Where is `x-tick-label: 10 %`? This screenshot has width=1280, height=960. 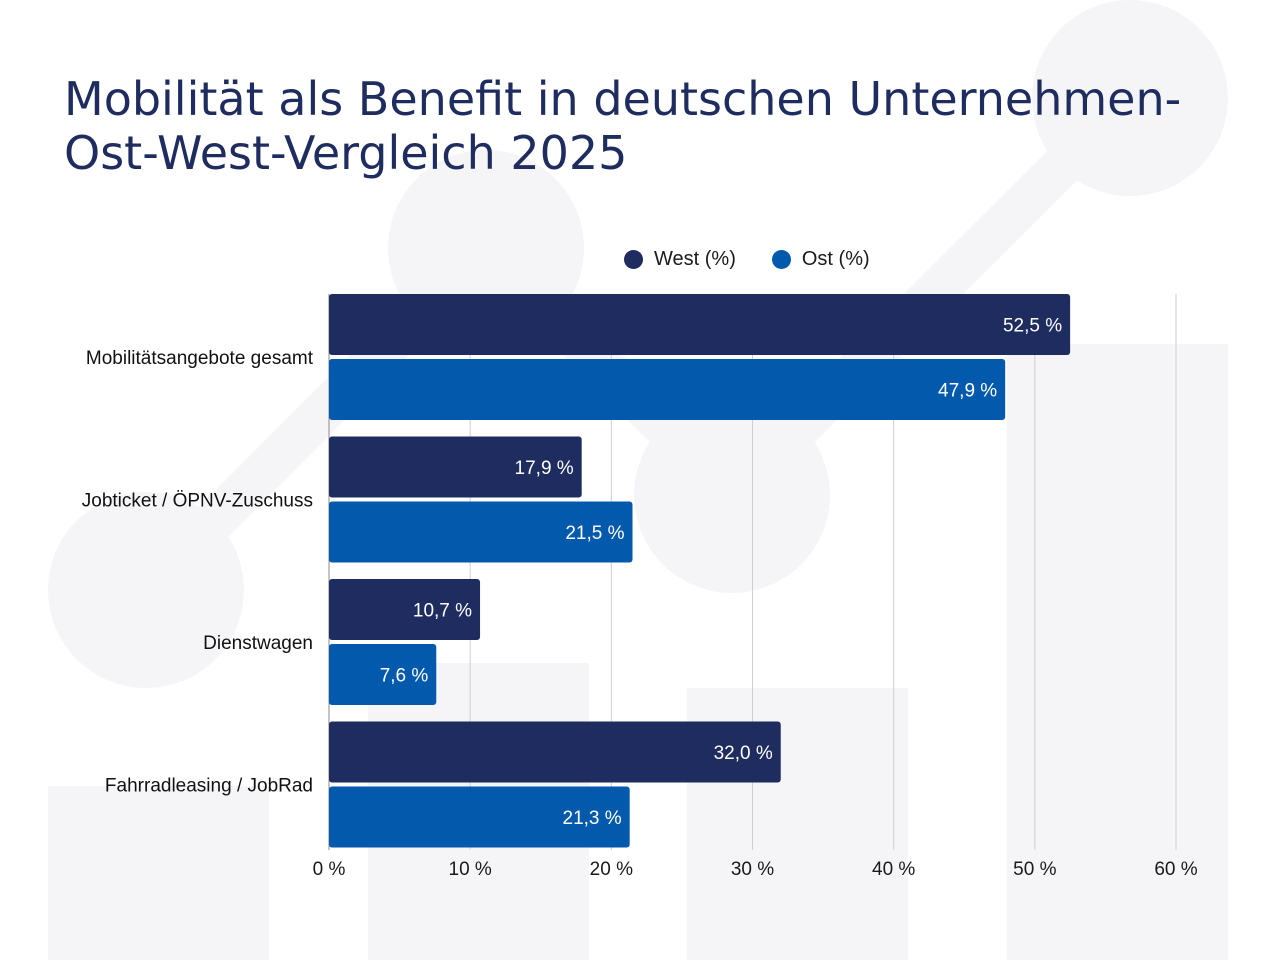
x-tick-label: 10 % is located at coordinates (470, 869).